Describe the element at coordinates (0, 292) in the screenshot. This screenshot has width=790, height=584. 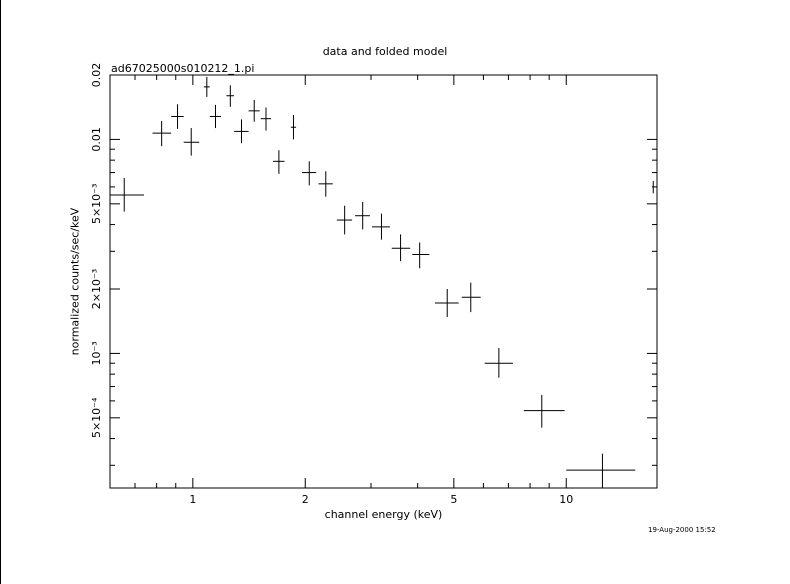
I see `window-left-border` at that location.